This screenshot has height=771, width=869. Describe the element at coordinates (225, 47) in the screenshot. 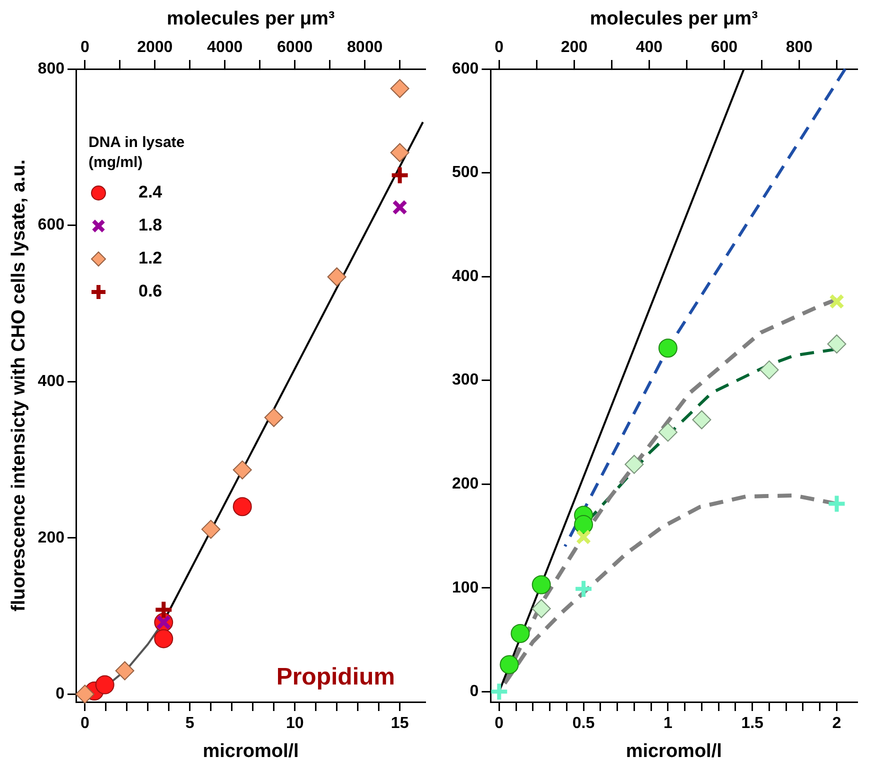

I see `x2-tick-label: 4000` at that location.